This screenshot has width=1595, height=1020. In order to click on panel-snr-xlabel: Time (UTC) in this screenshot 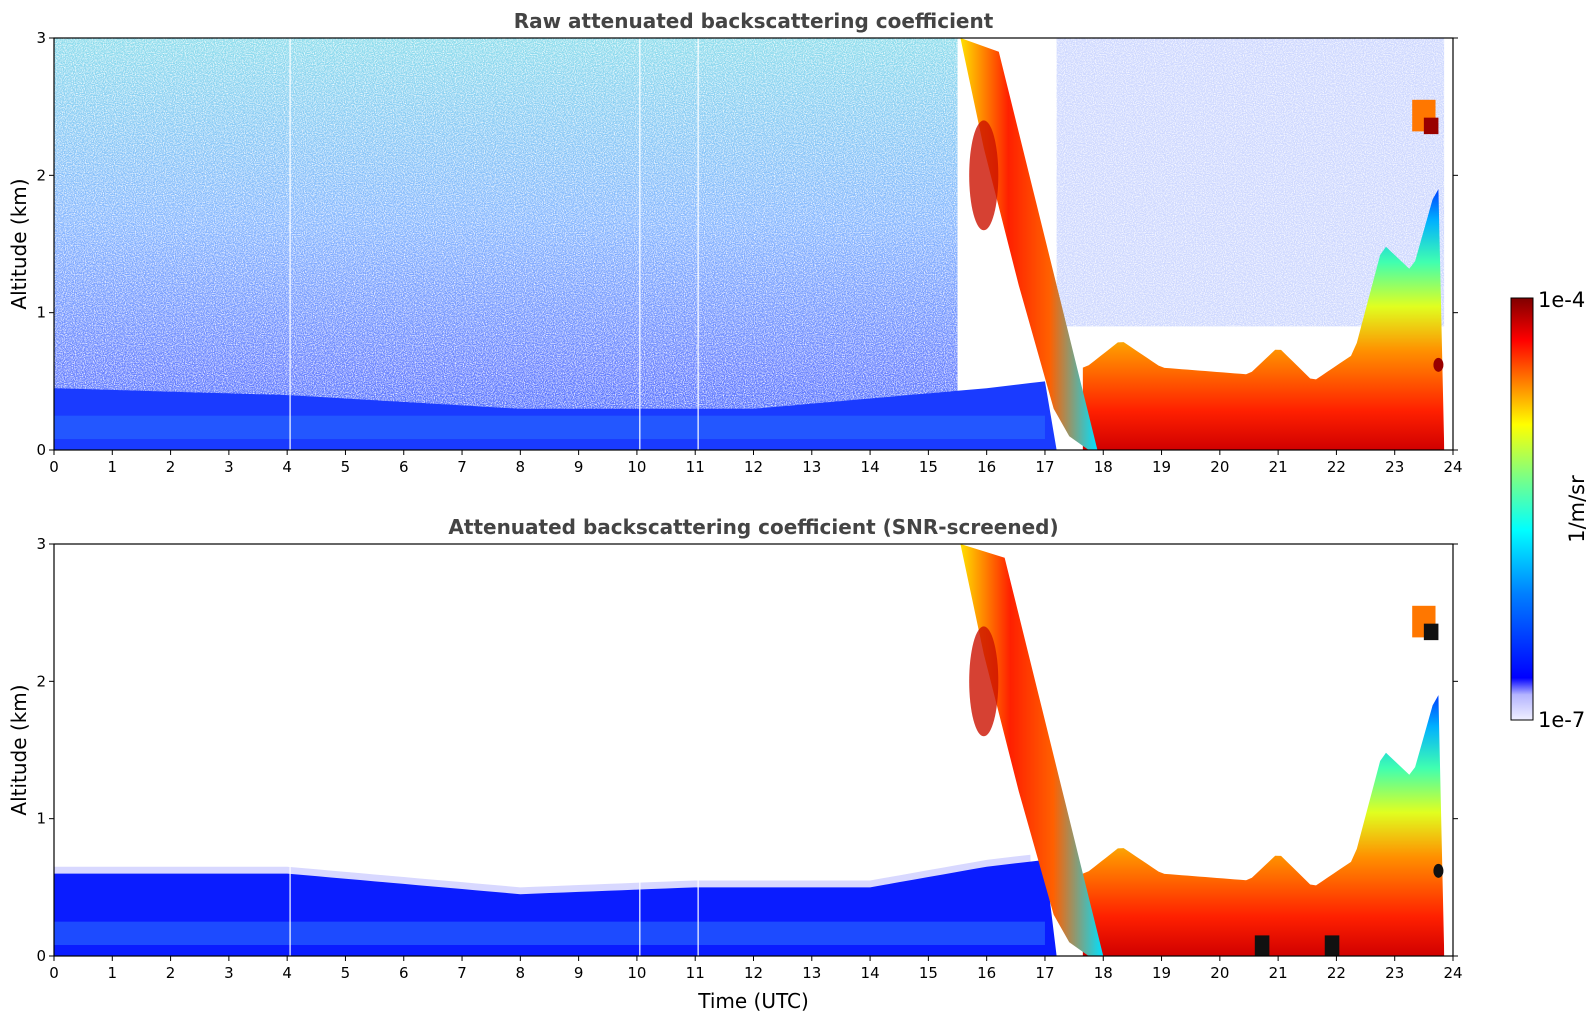, I will do `click(753, 1001)`.